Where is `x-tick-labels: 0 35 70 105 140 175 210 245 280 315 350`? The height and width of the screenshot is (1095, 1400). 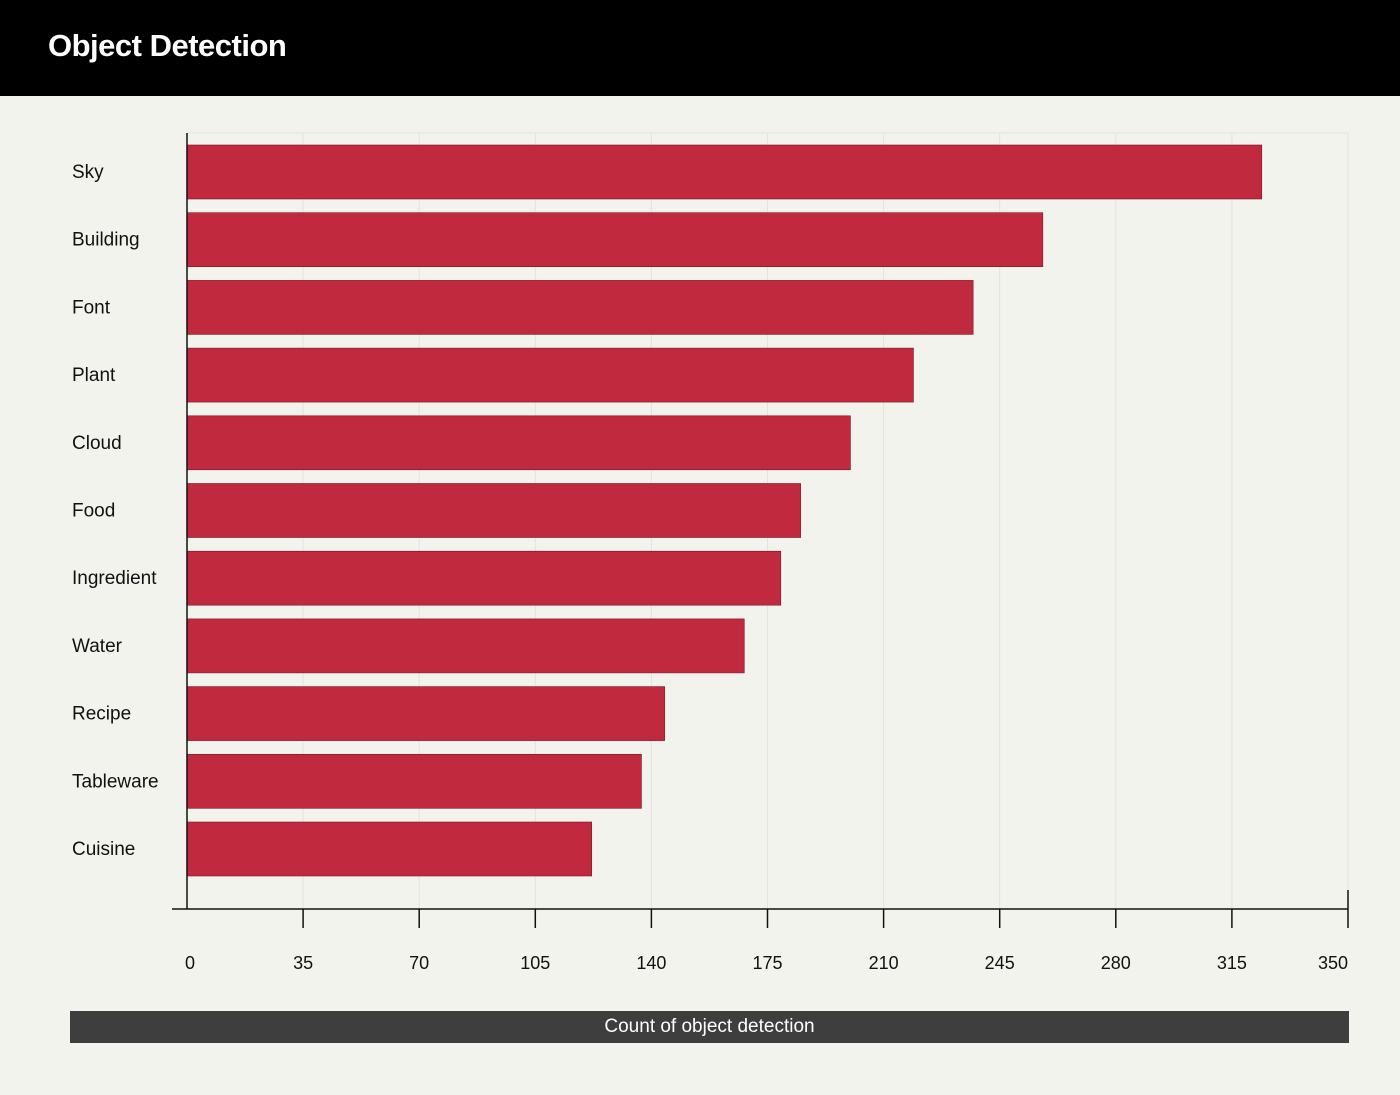 x-tick-labels: 0 35 70 105 140 175 210 245 280 315 350 is located at coordinates (766, 963).